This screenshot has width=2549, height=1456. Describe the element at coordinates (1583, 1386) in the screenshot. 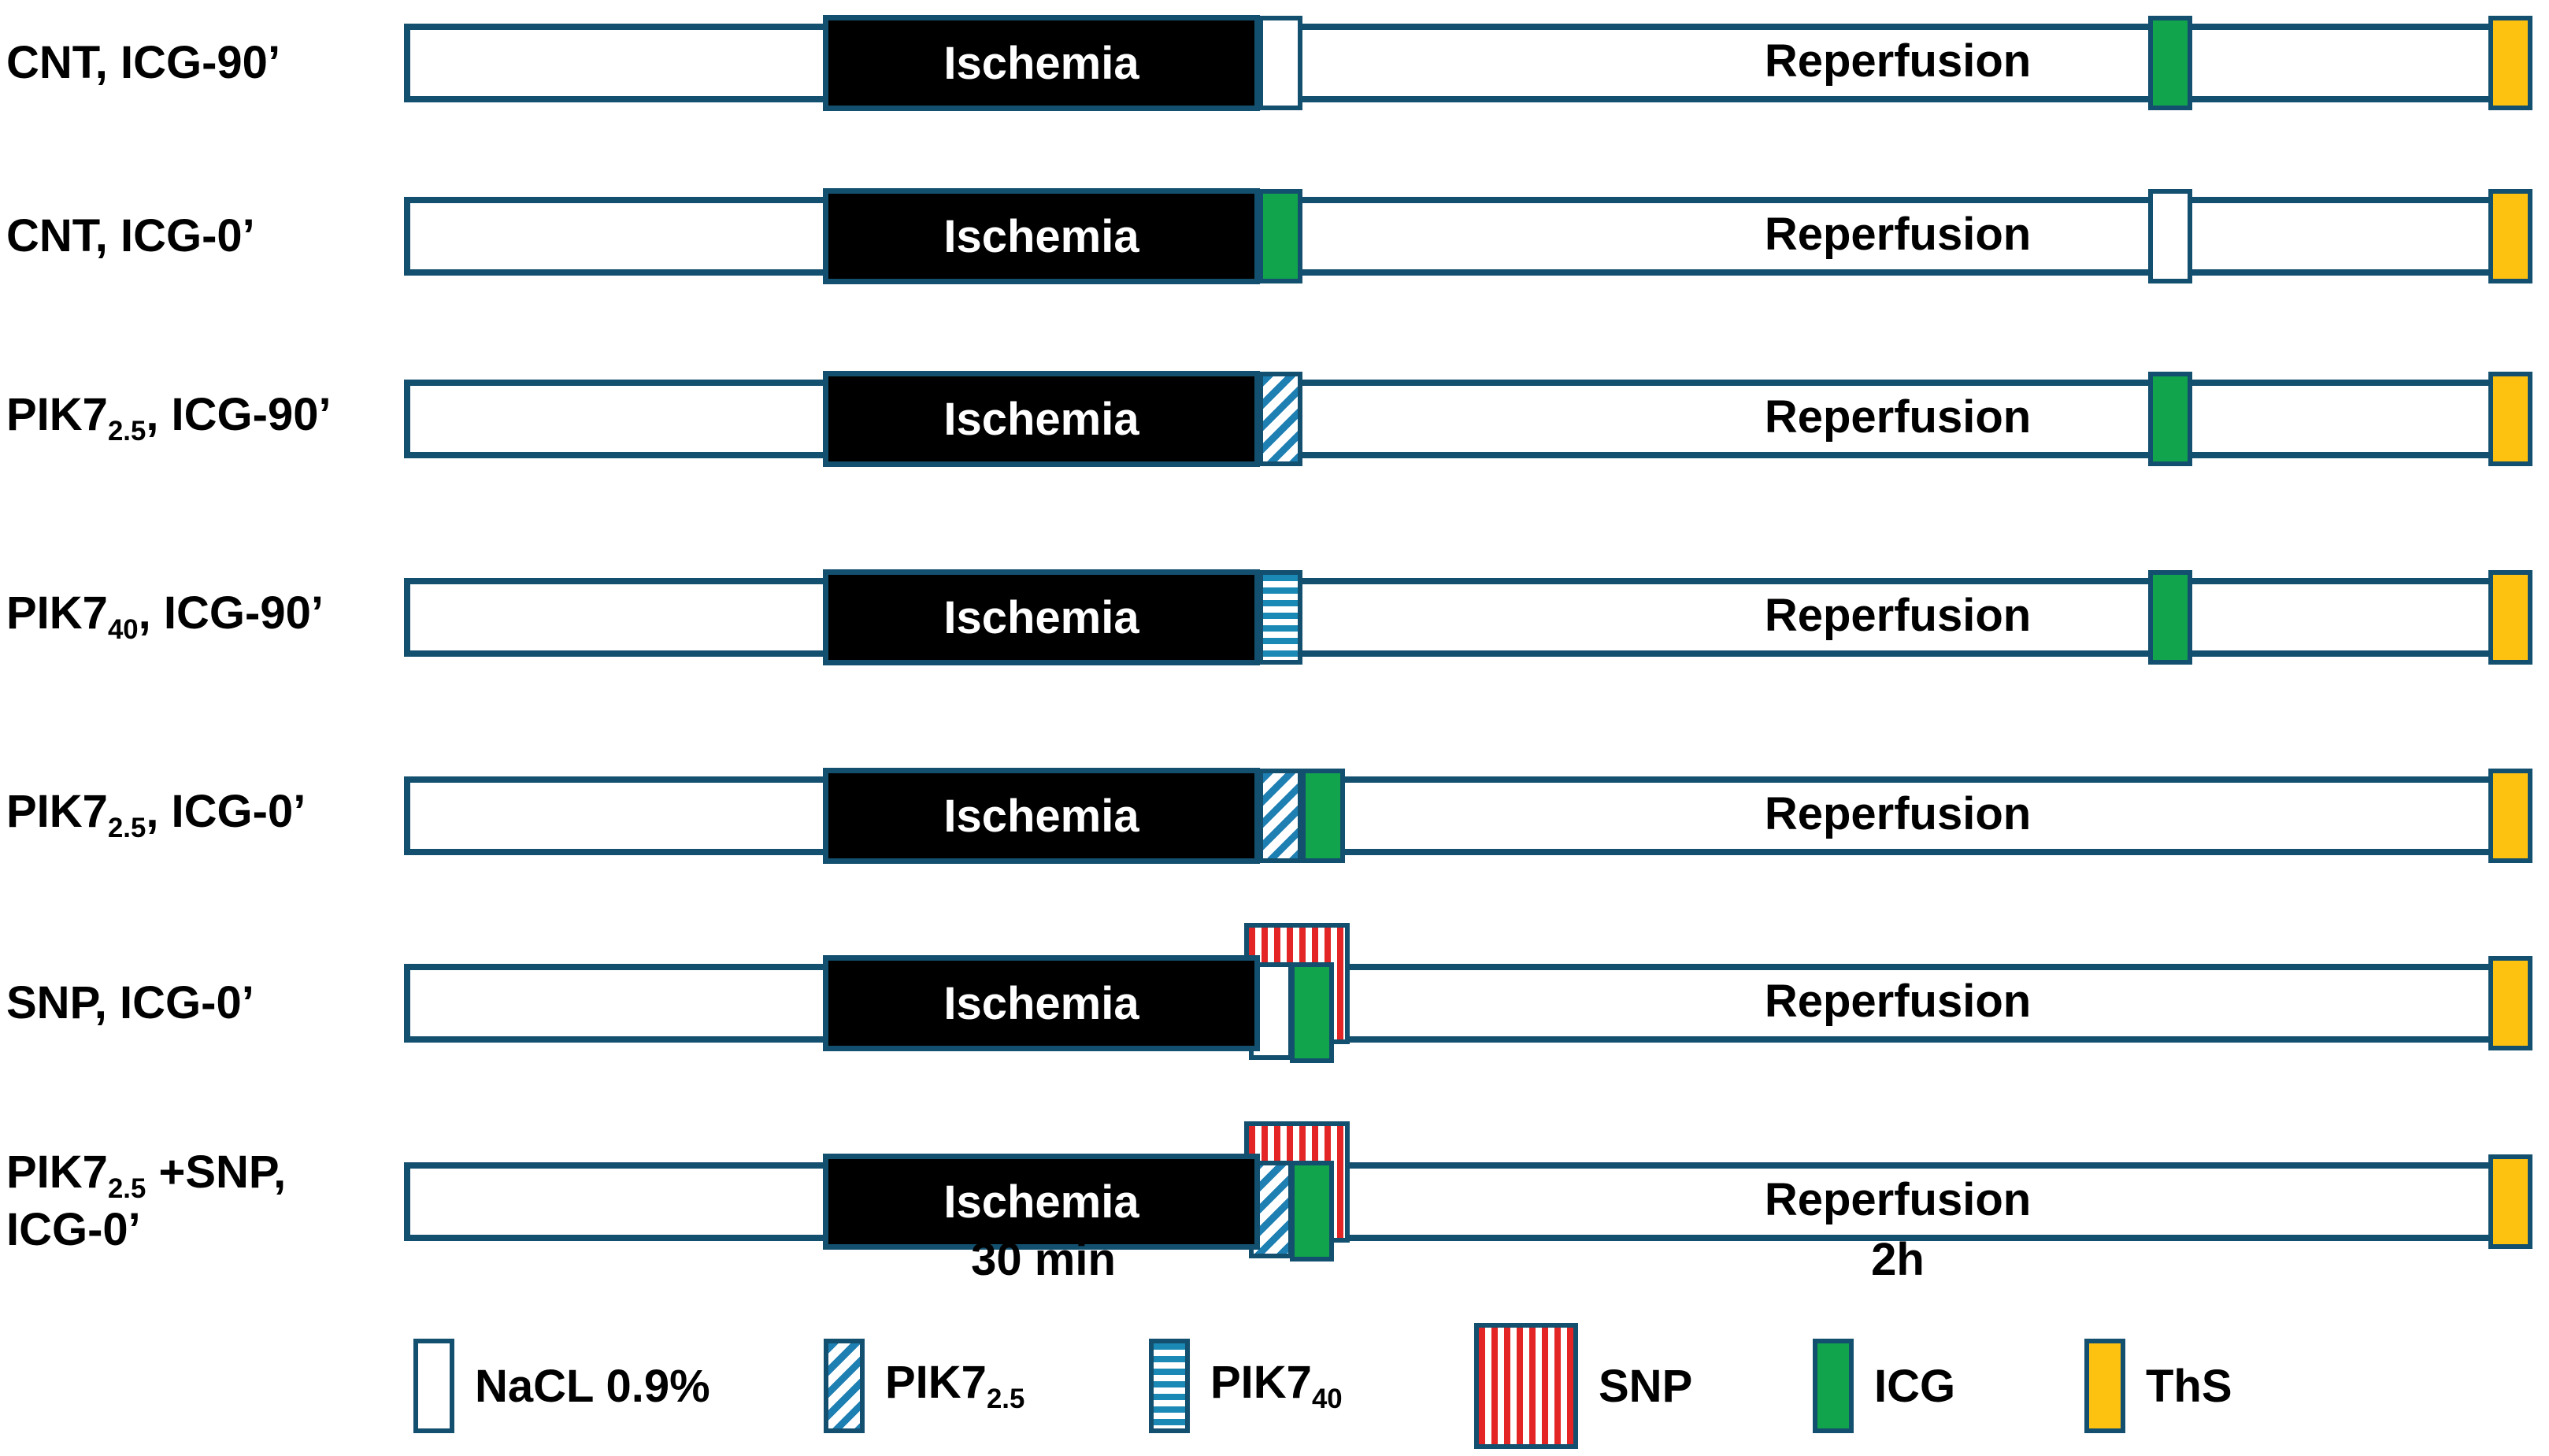

I see `legend-item-snp: SNP` at that location.